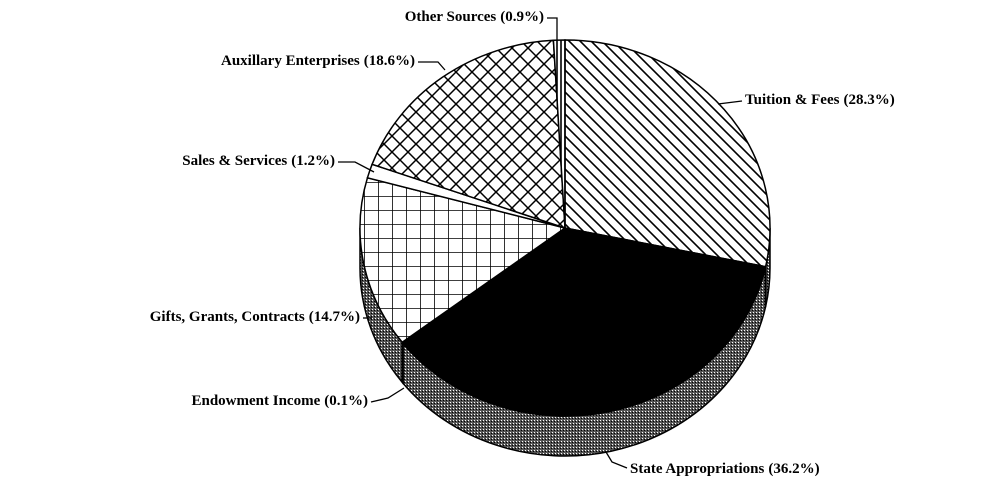 The height and width of the screenshot is (495, 989). Describe the element at coordinates (346, 401) in the screenshot. I see `value-label: (0.1%)` at that location.